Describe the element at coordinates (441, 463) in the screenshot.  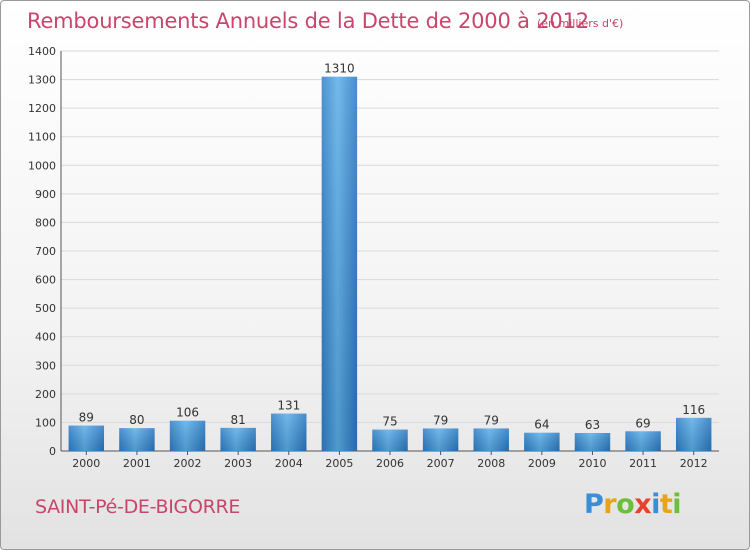
I see `x-tick-label: 2007` at that location.